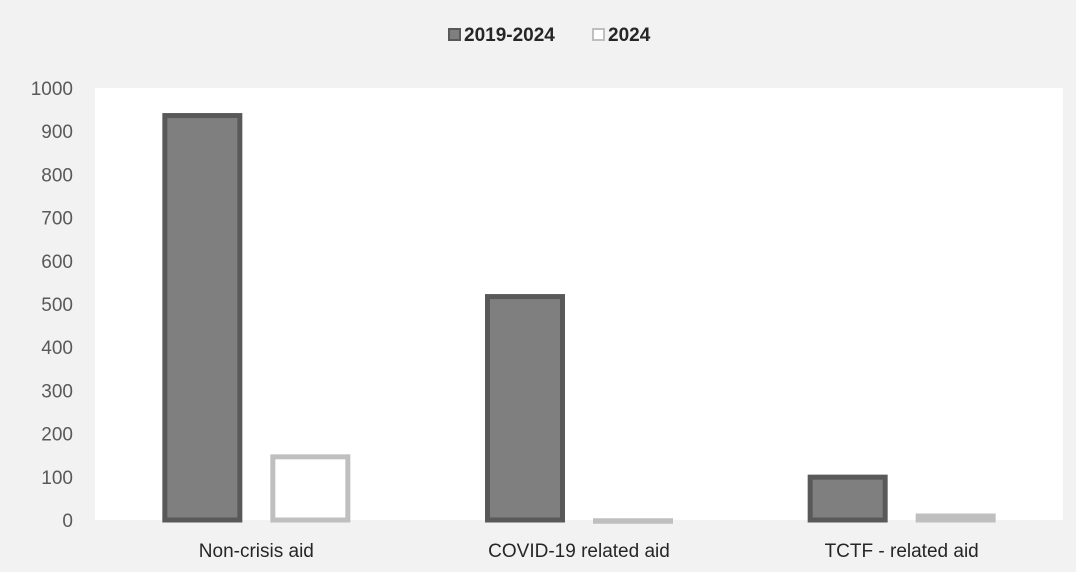 The height and width of the screenshot is (572, 1076). What do you see at coordinates (57, 305) in the screenshot?
I see `y-tick-label: 500` at bounding box center [57, 305].